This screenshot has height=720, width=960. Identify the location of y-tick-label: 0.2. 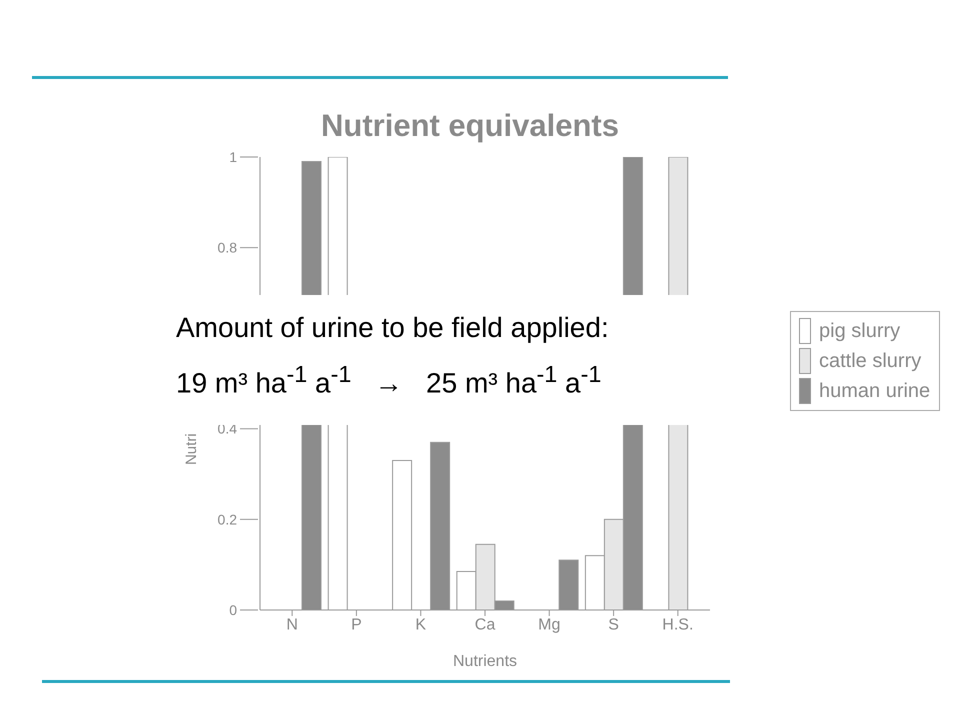
(228, 519).